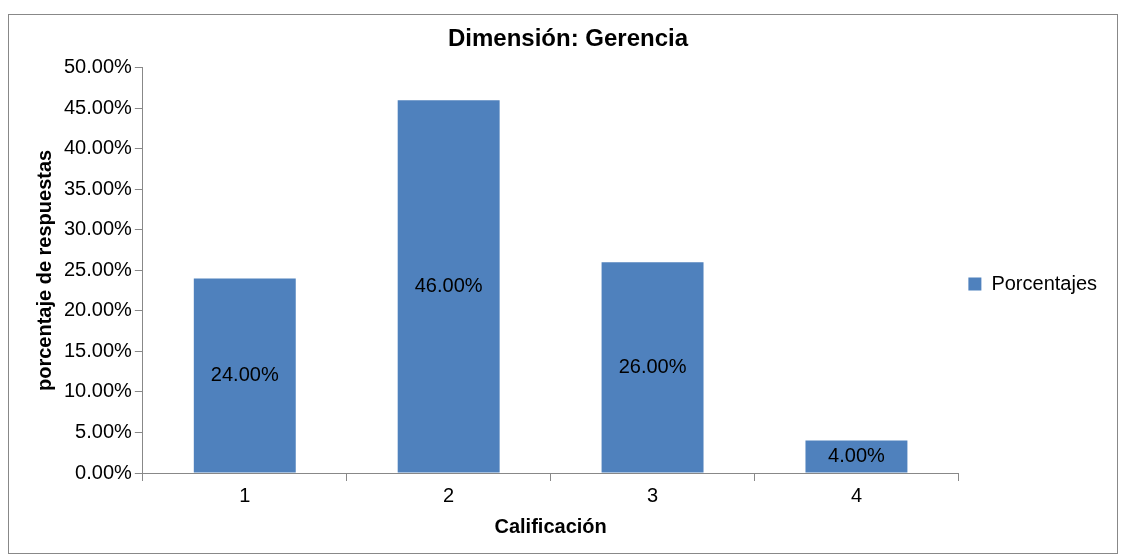 The image size is (1123, 559). What do you see at coordinates (98, 66) in the screenshot?
I see `y-tick-label: 50.00%` at bounding box center [98, 66].